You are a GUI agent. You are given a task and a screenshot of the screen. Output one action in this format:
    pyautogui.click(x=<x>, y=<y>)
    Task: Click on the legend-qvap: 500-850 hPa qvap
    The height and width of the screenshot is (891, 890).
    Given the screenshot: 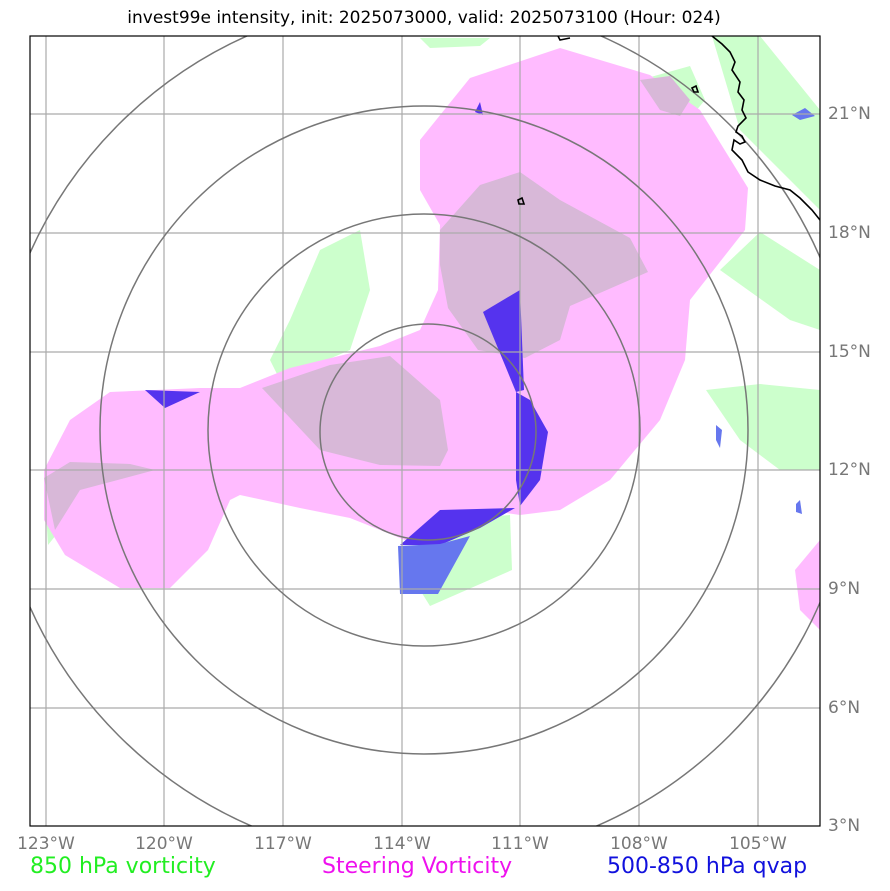 What is the action you would take?
    pyautogui.click(x=707, y=866)
    